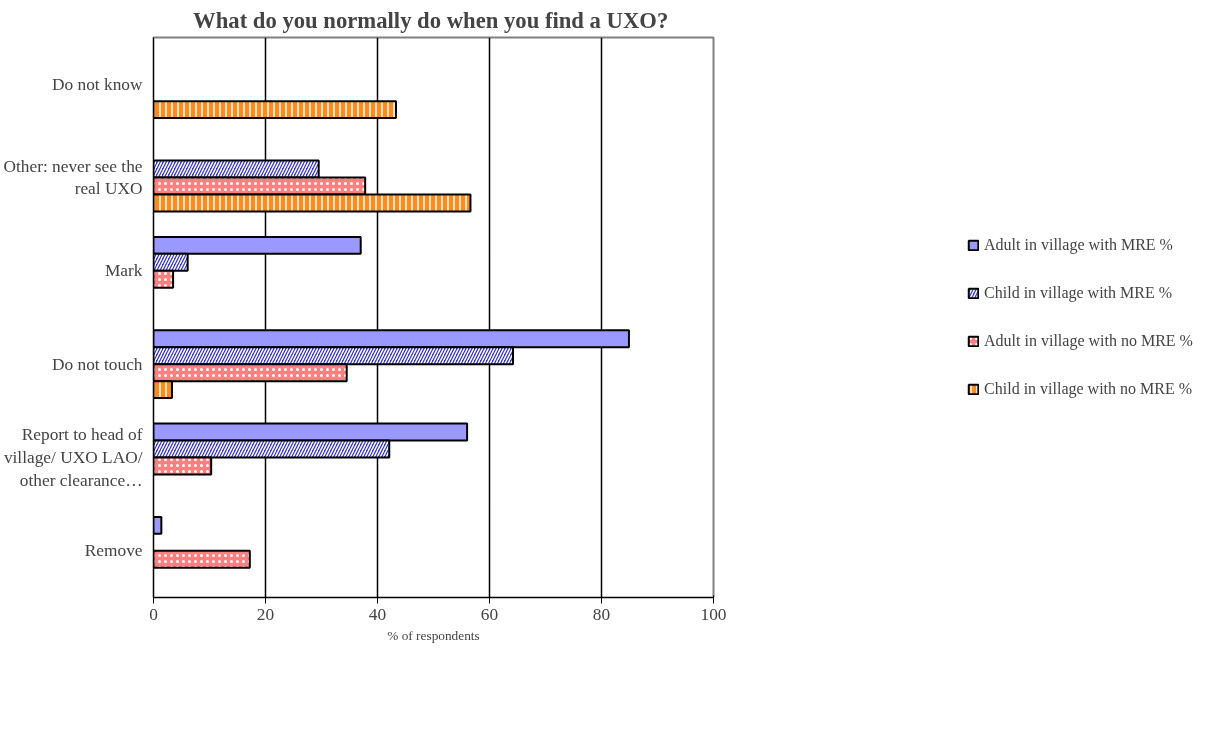  What do you see at coordinates (431, 20) in the screenshot?
I see `chart-title: What do you normally do when you find a UXO?` at bounding box center [431, 20].